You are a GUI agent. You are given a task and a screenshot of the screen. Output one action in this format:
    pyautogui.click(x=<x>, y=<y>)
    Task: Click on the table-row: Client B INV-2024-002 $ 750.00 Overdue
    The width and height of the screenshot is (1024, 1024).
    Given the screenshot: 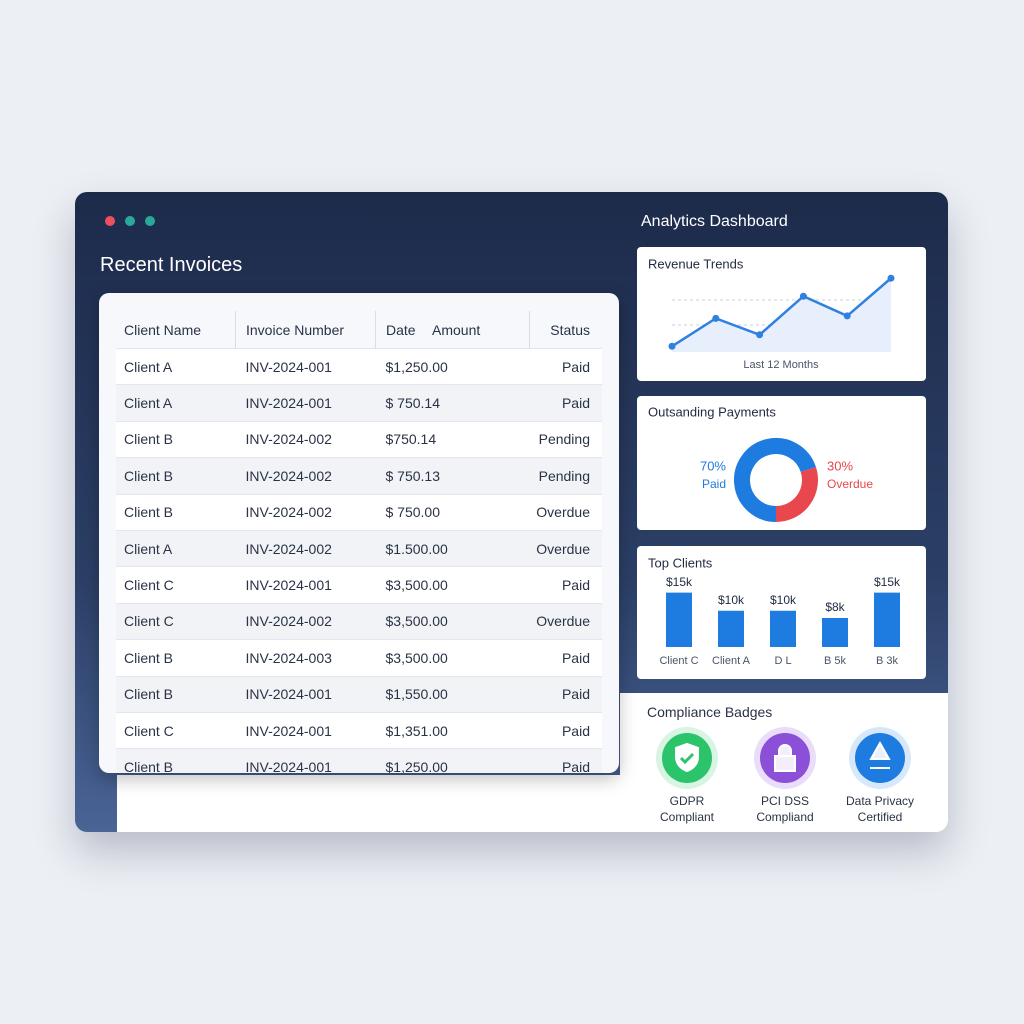 What is the action you would take?
    pyautogui.click(x=359, y=512)
    